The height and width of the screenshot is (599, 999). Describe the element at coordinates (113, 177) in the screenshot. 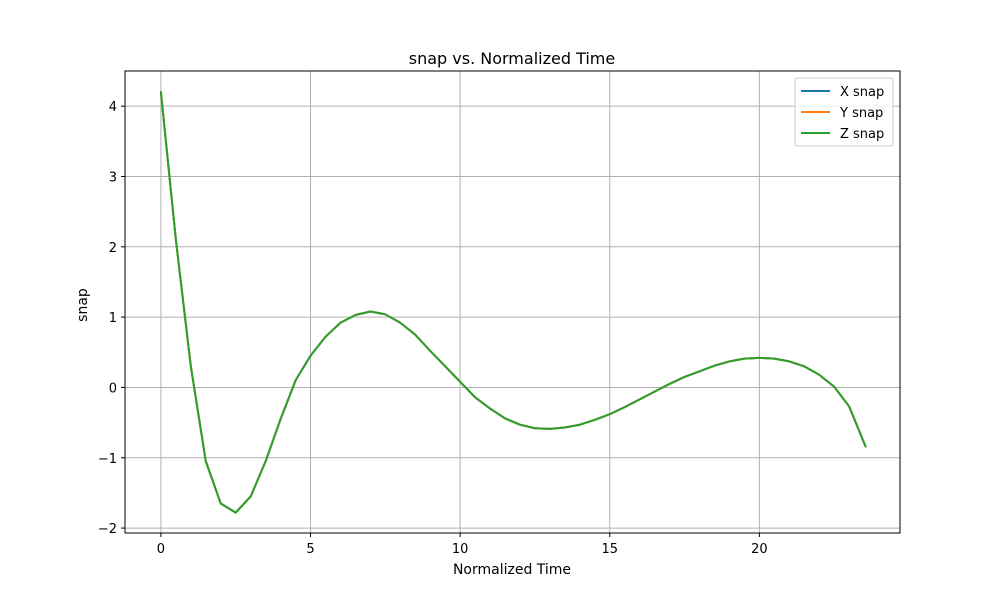

I see `y-tick-label: 3` at that location.